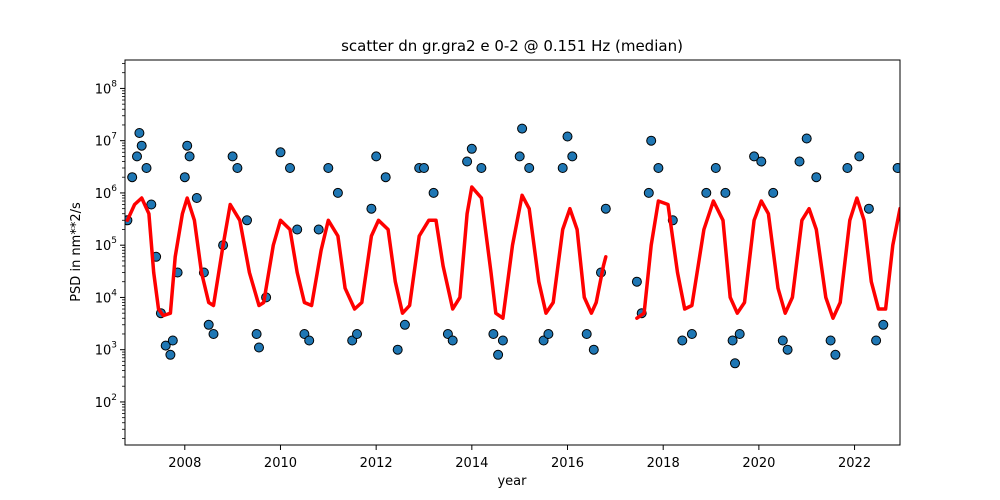 Image resolution: width=1000 pixels, height=500 pixels. I want to click on y-tick-label: 10⁵, so click(106, 245).